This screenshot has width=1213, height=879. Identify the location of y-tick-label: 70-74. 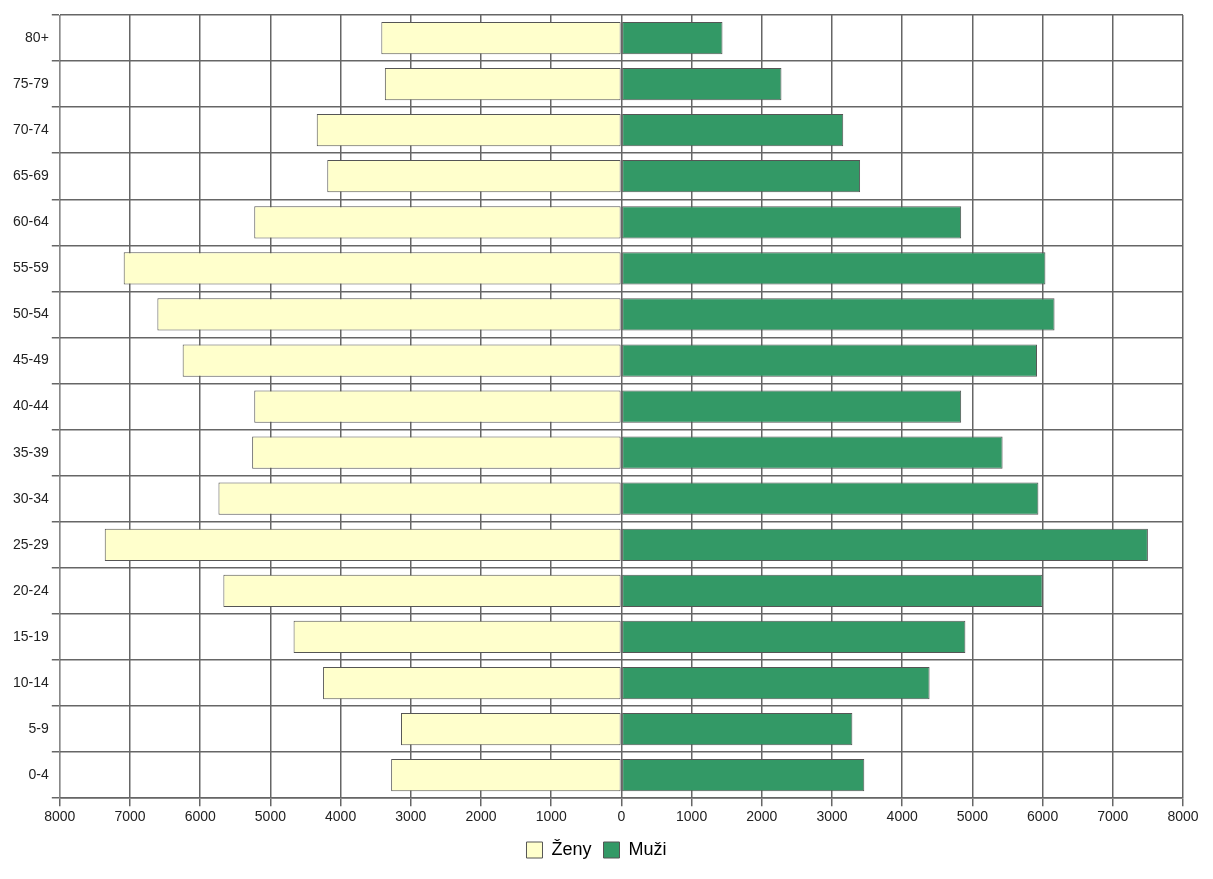
(31, 129).